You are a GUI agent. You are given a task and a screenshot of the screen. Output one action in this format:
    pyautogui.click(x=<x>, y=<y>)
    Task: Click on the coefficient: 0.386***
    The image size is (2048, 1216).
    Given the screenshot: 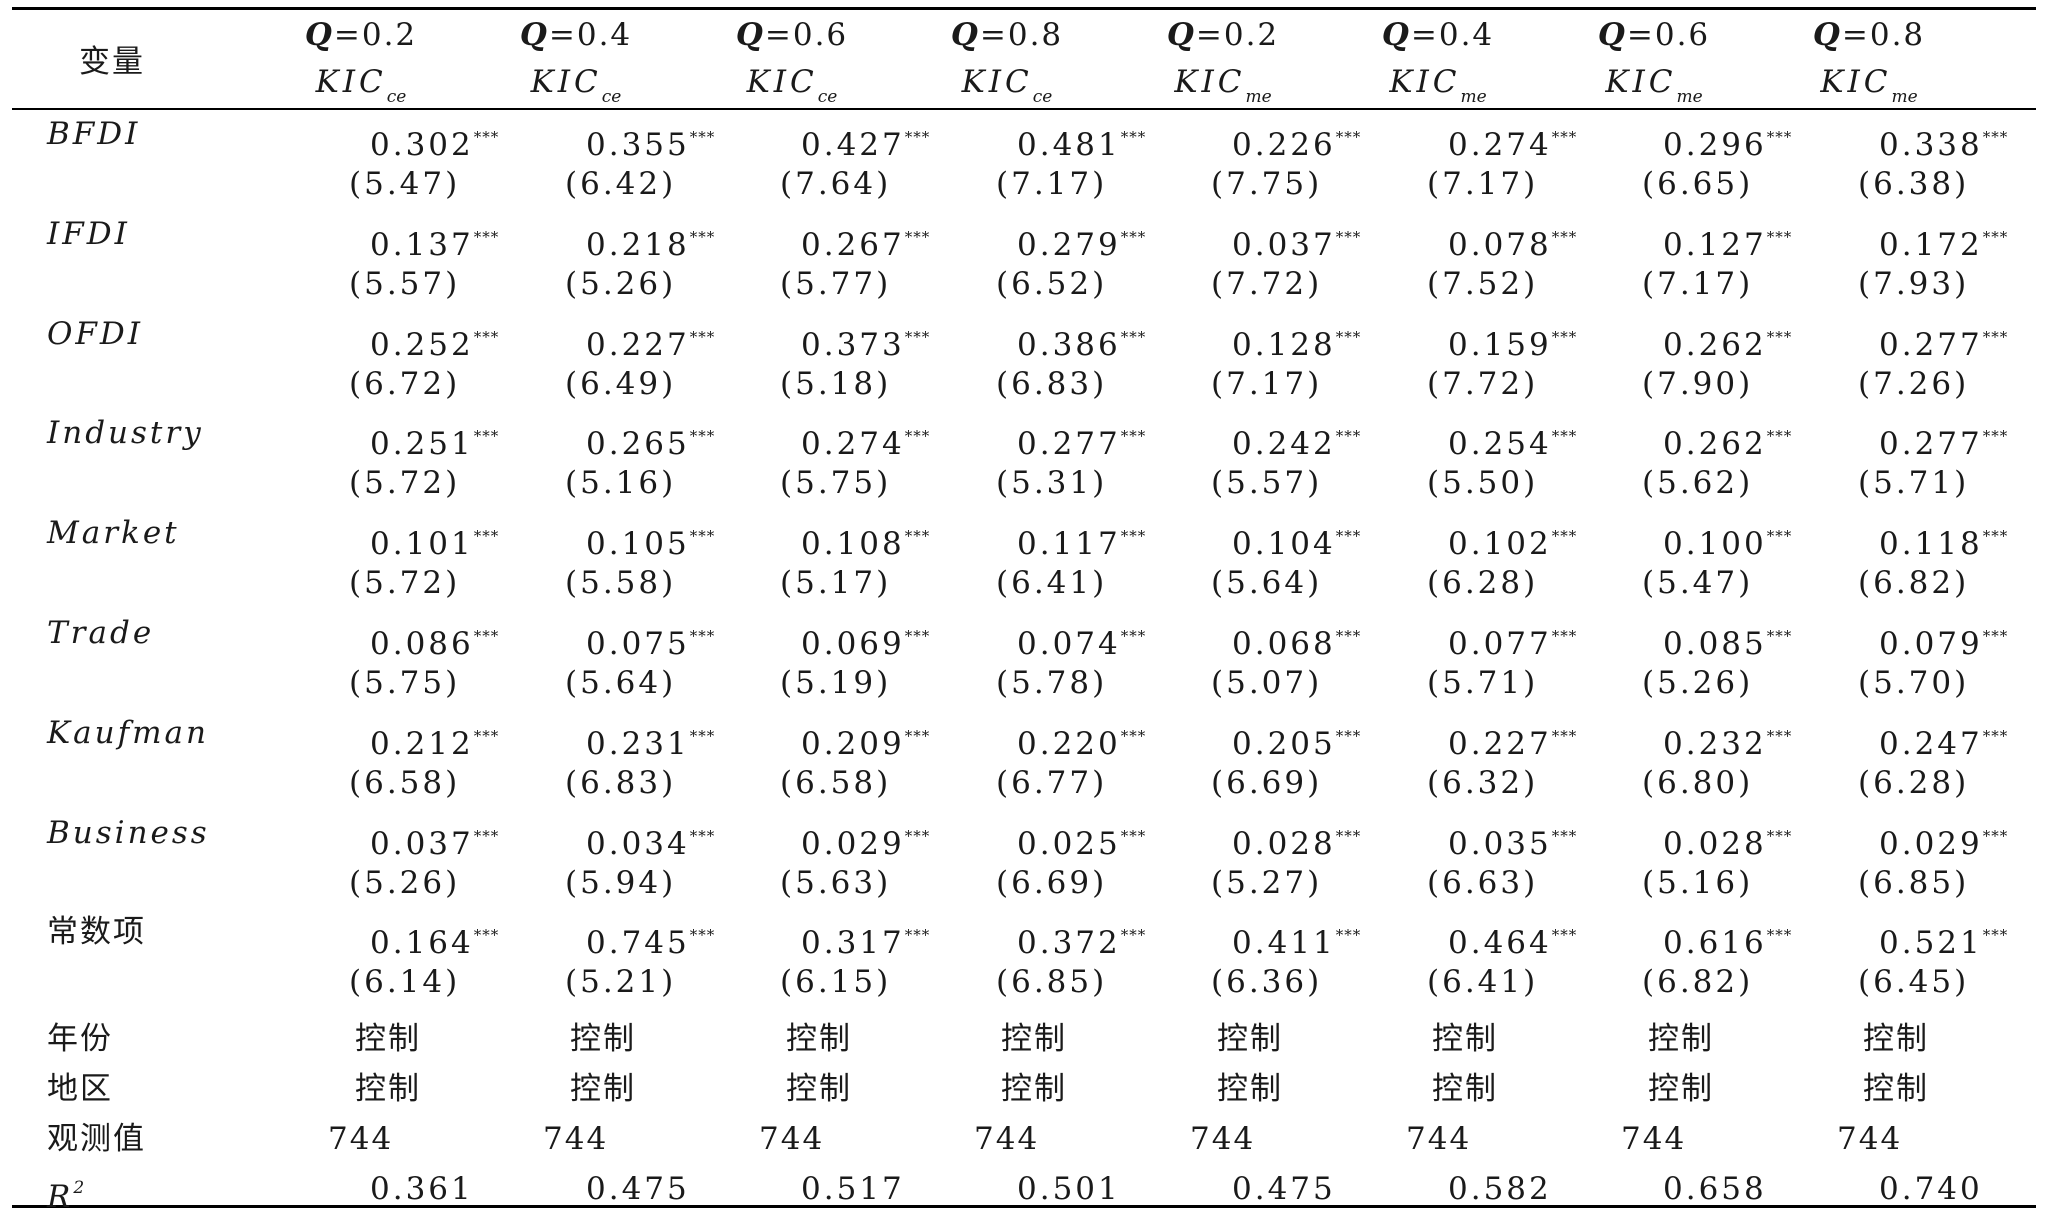 What is the action you would take?
    pyautogui.click(x=1081, y=341)
    